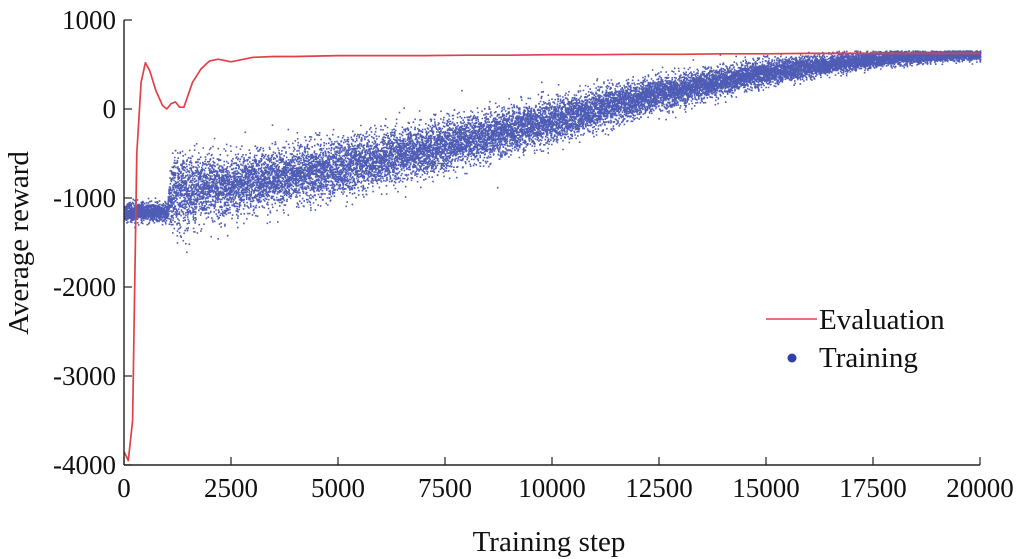 The width and height of the screenshot is (1023, 559). I want to click on y-tick-label: -2000, so click(84, 287).